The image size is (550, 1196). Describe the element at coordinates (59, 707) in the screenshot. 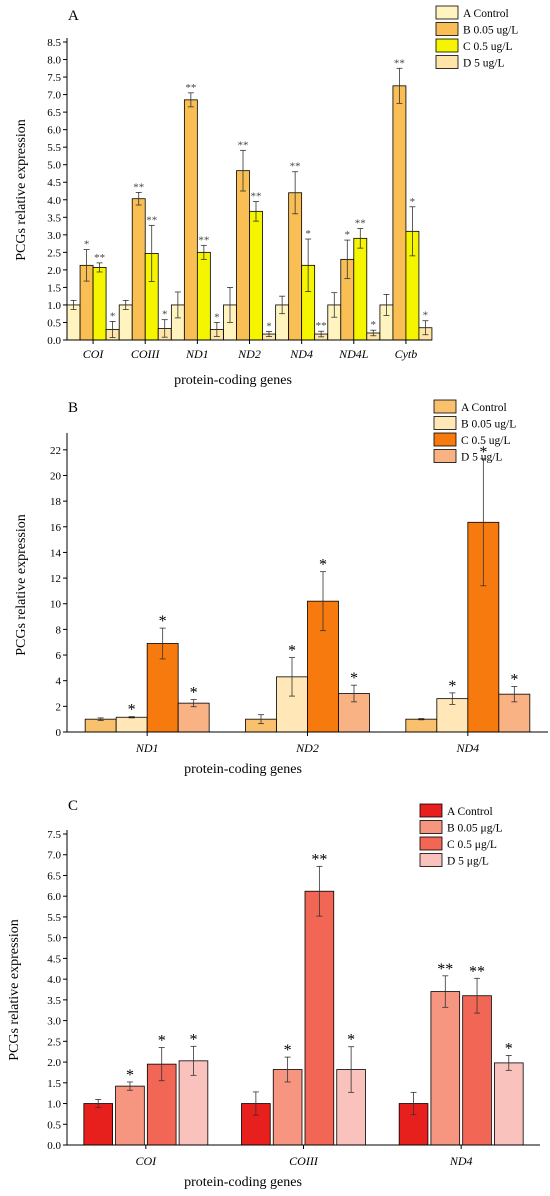

I see `y-tick-label: 2` at that location.